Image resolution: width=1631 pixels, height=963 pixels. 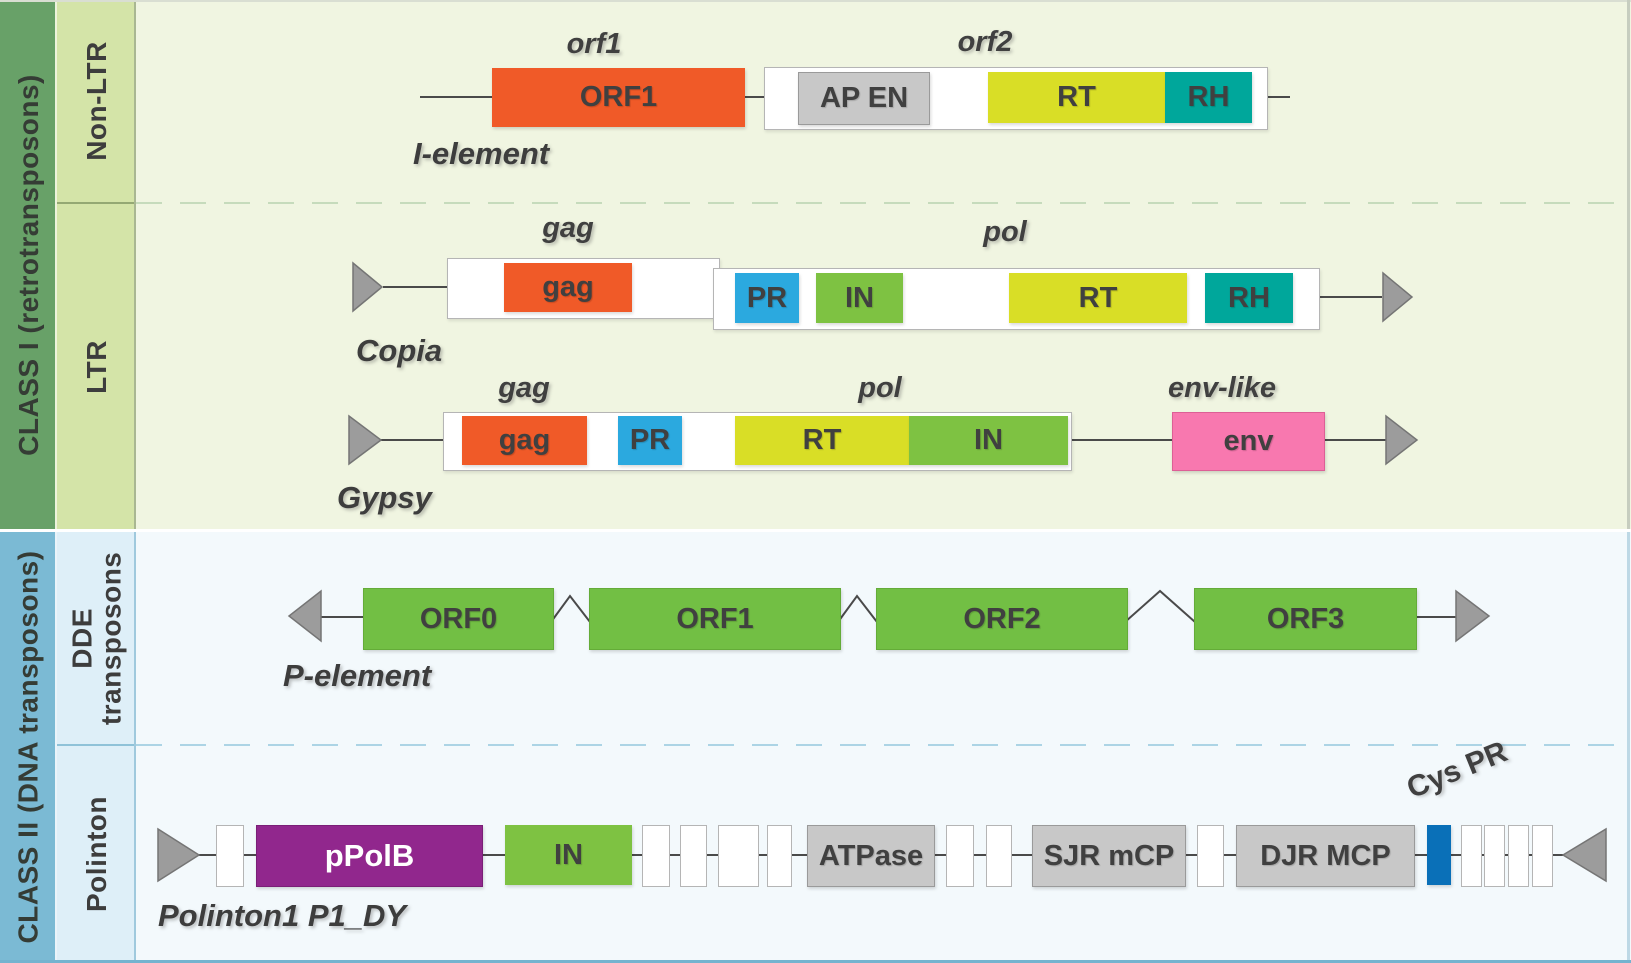 What do you see at coordinates (1249, 298) in the screenshot?
I see `copia-rh-domain-box: RH` at bounding box center [1249, 298].